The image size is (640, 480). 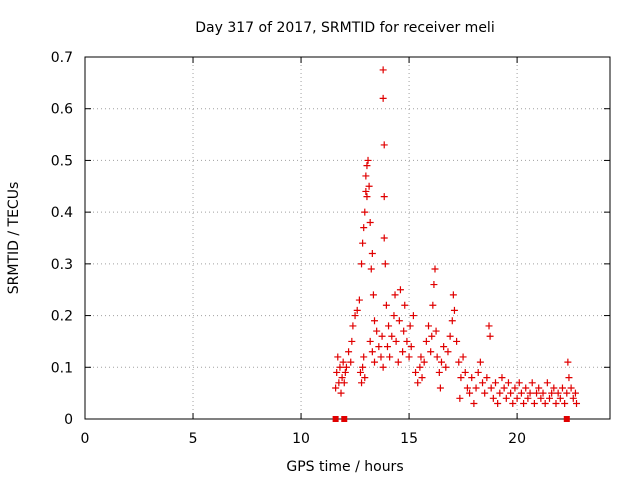 I want to click on x-tick-label: 5, so click(x=193, y=439).